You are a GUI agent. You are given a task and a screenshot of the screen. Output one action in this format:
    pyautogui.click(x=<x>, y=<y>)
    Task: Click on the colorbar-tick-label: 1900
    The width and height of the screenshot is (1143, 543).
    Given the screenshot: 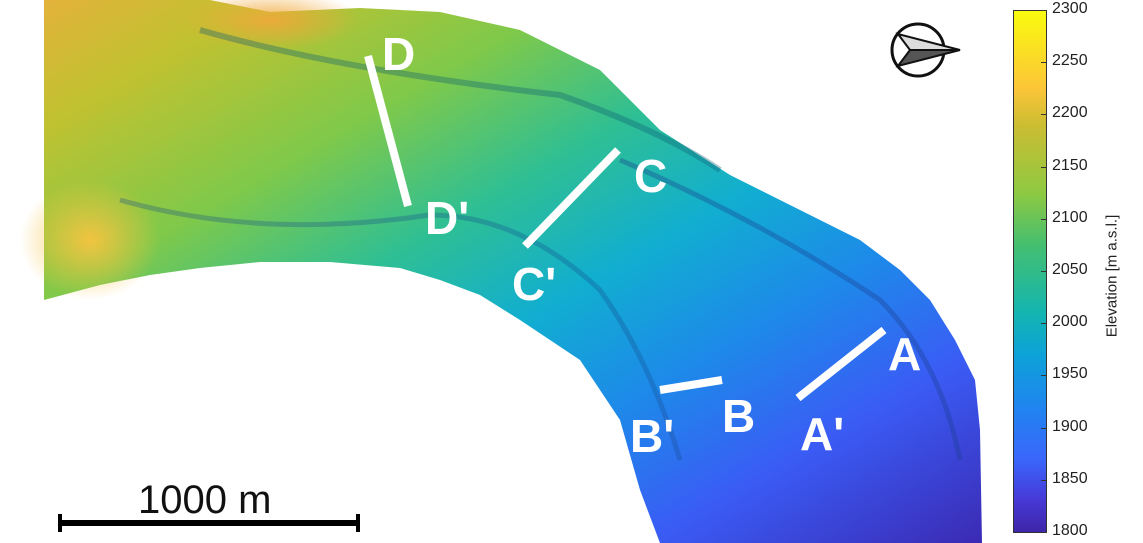 What is the action you would take?
    pyautogui.click(x=1070, y=426)
    